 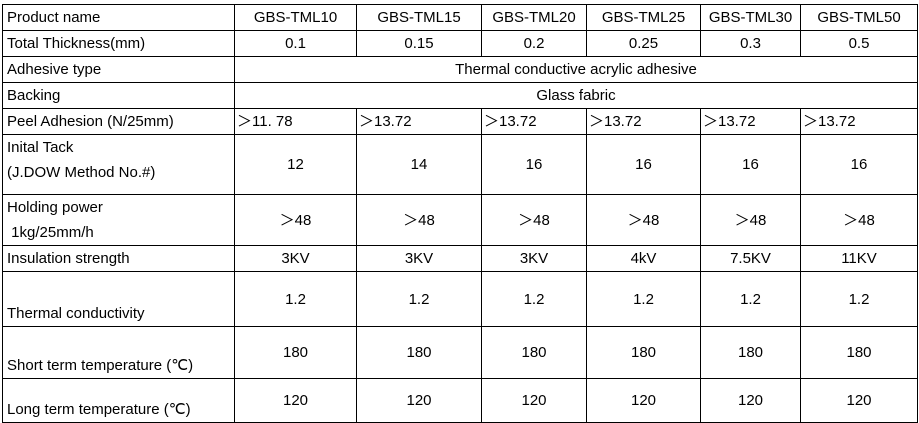 What do you see at coordinates (643, 17) in the screenshot?
I see `header-cell: GBS-TML25` at bounding box center [643, 17].